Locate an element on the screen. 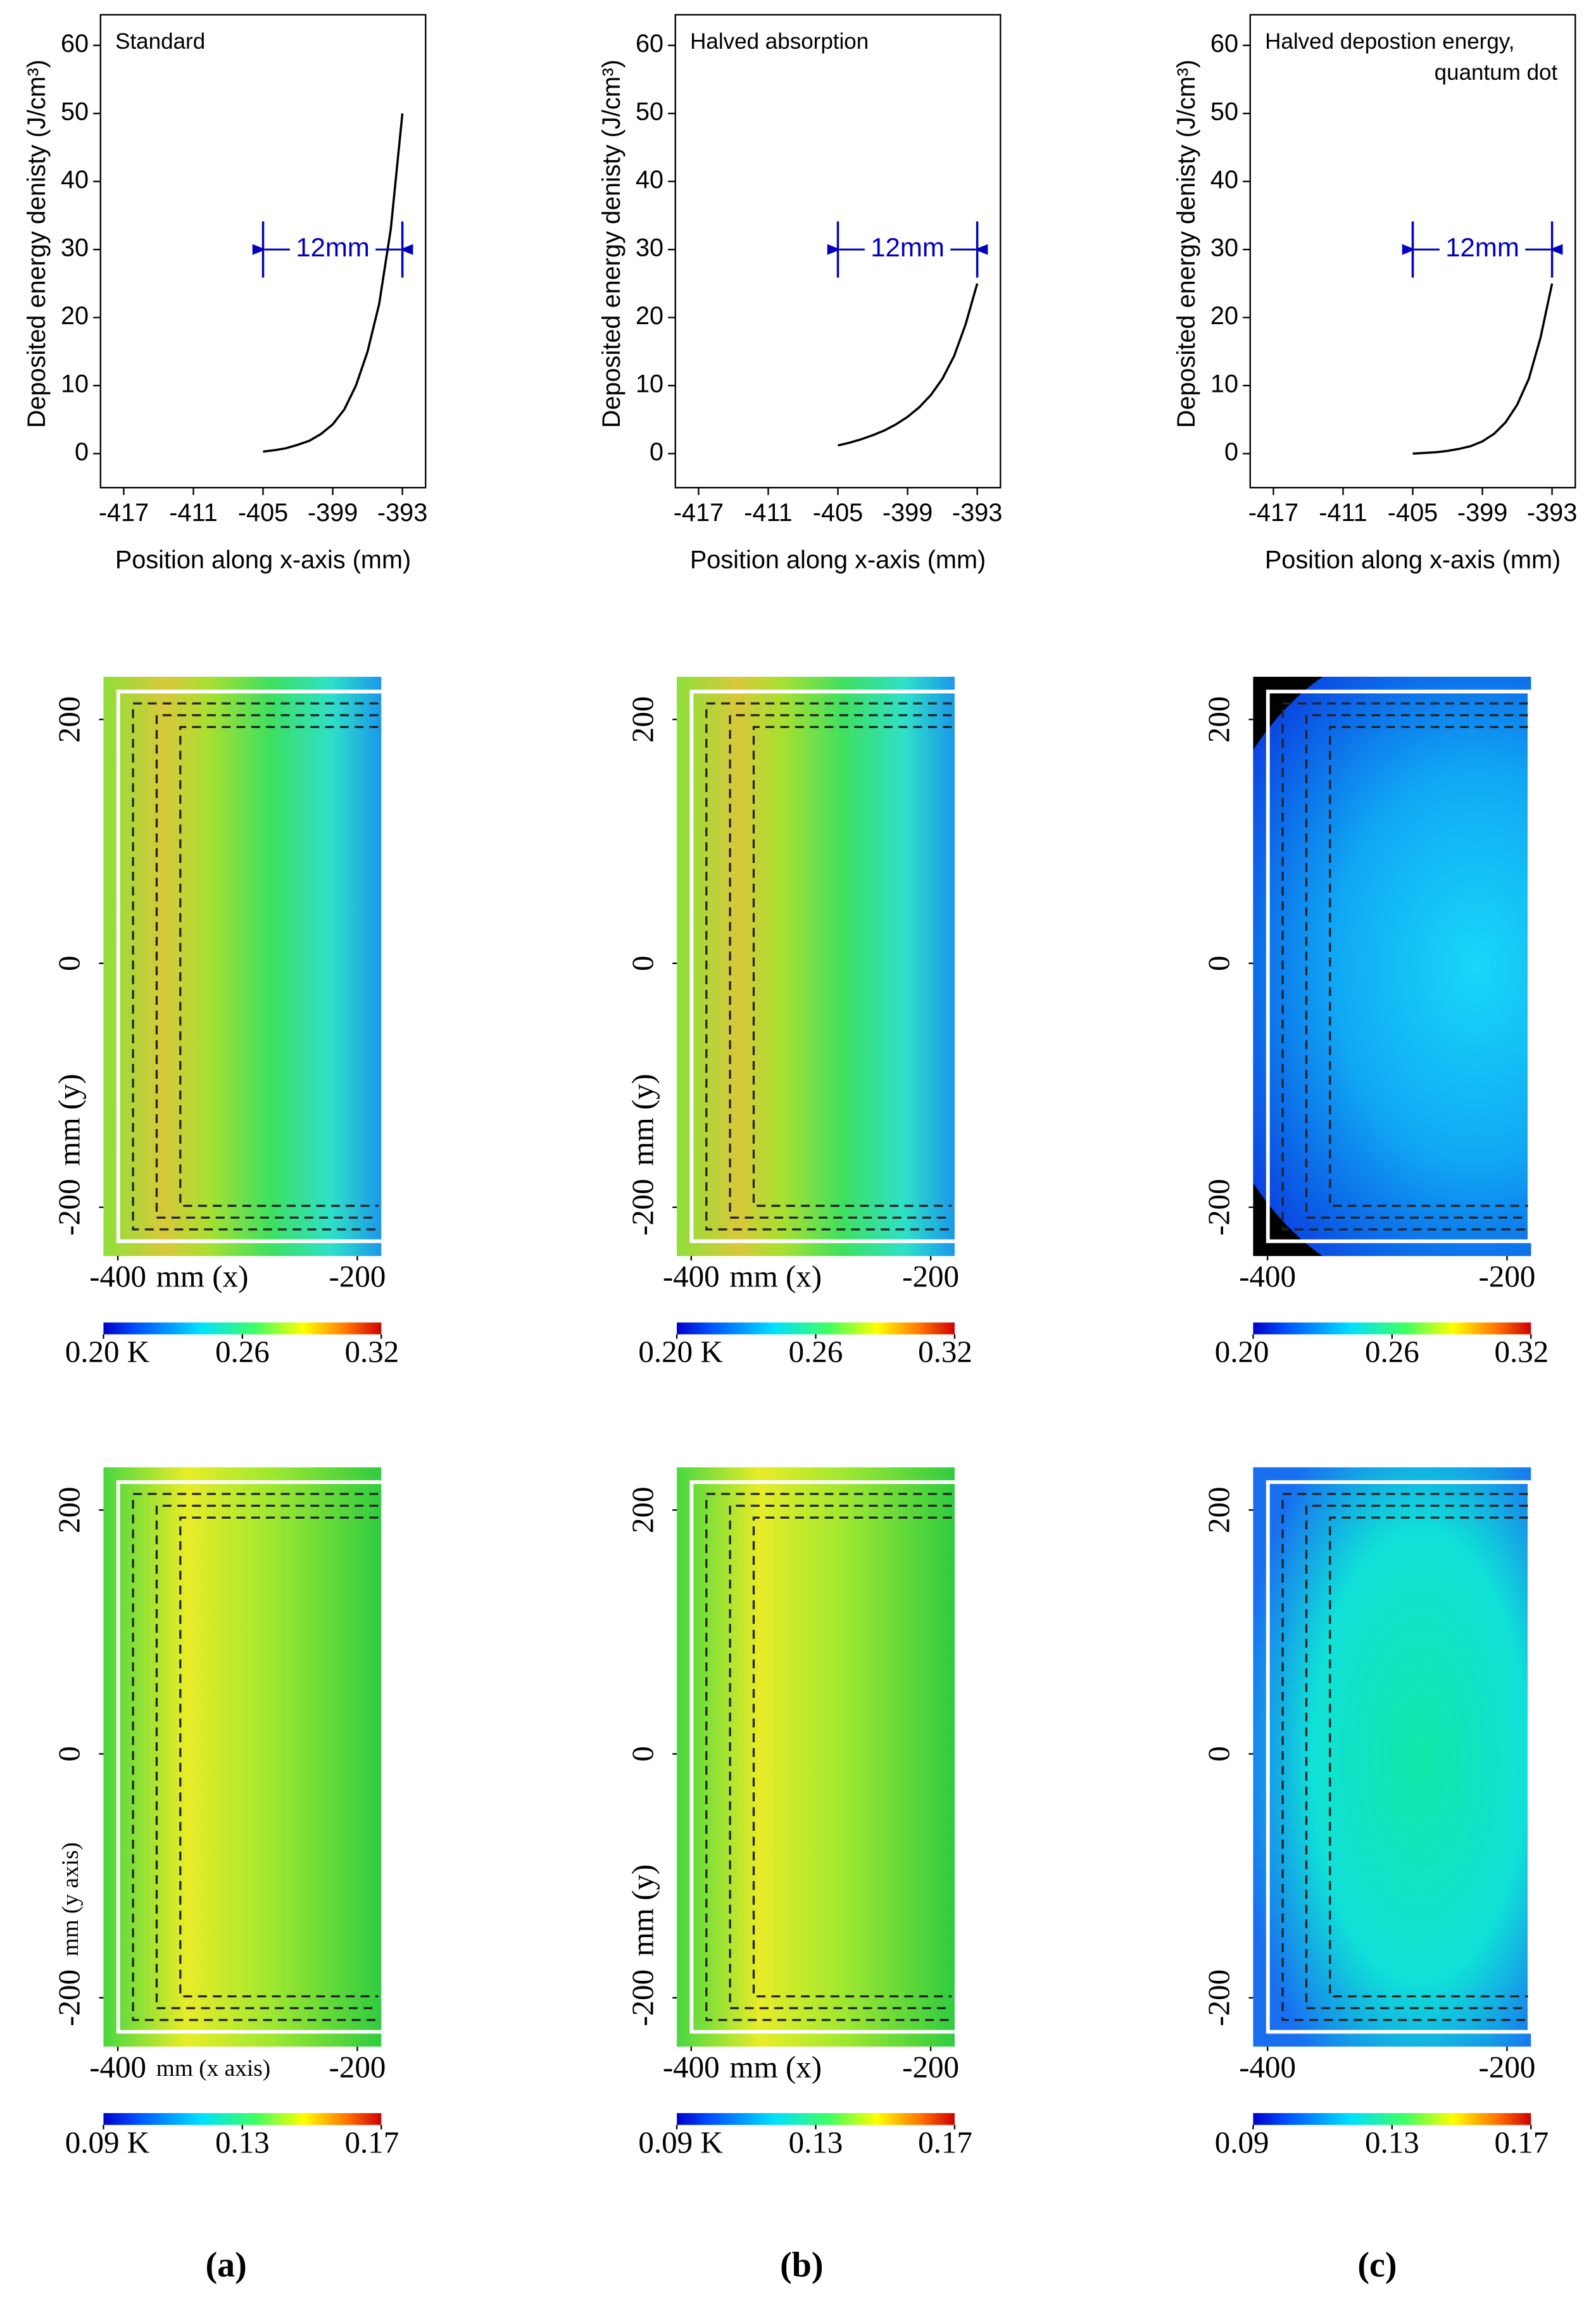 The width and height of the screenshot is (1596, 2317). x-tick-label: -411 is located at coordinates (193, 513).